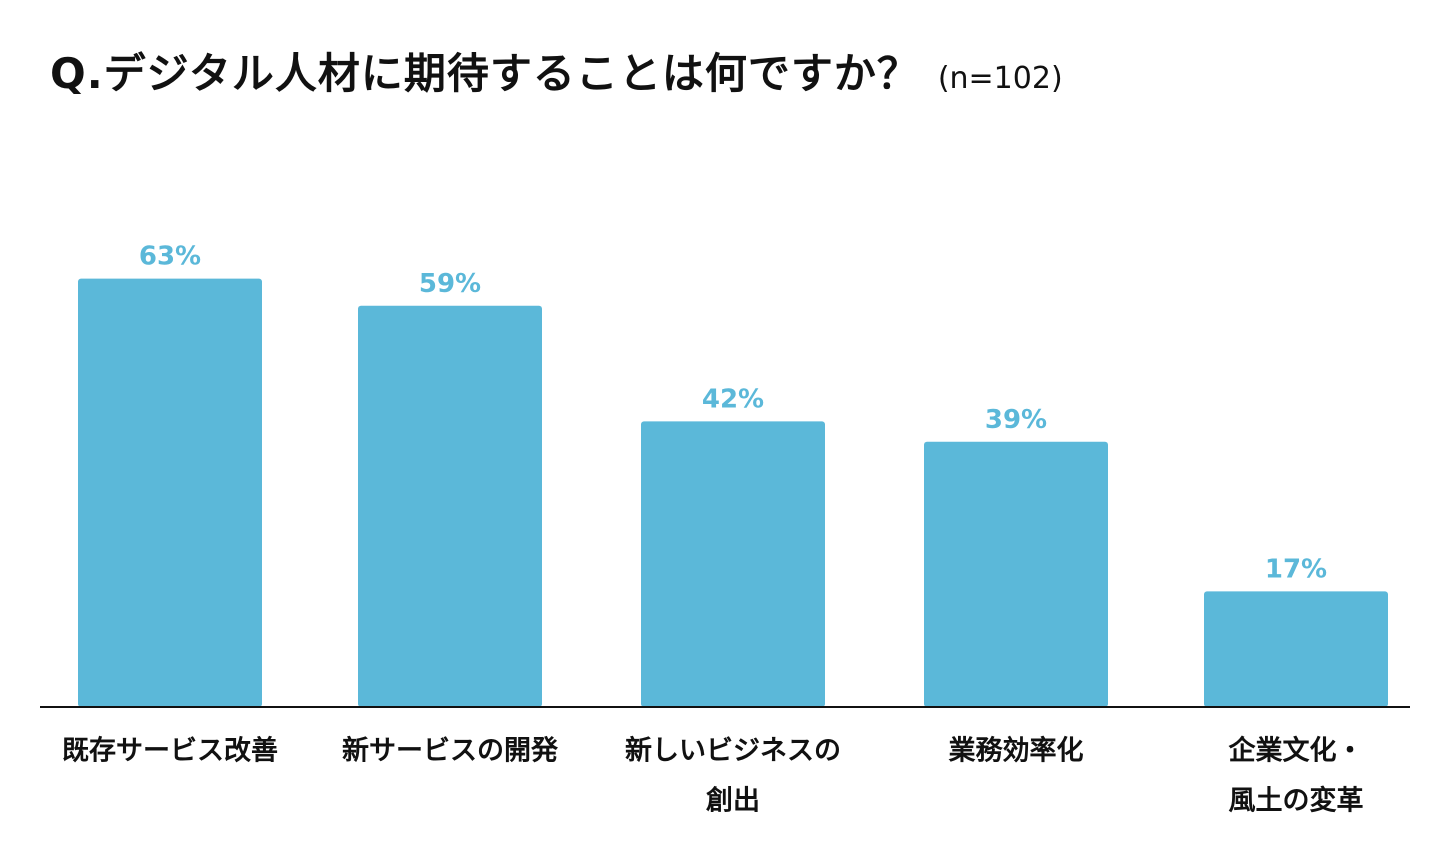 The image size is (1440, 859). Describe the element at coordinates (485, 73) in the screenshot. I see `chart-title: Q.デジタル人材に期待することは何ですか？` at that location.